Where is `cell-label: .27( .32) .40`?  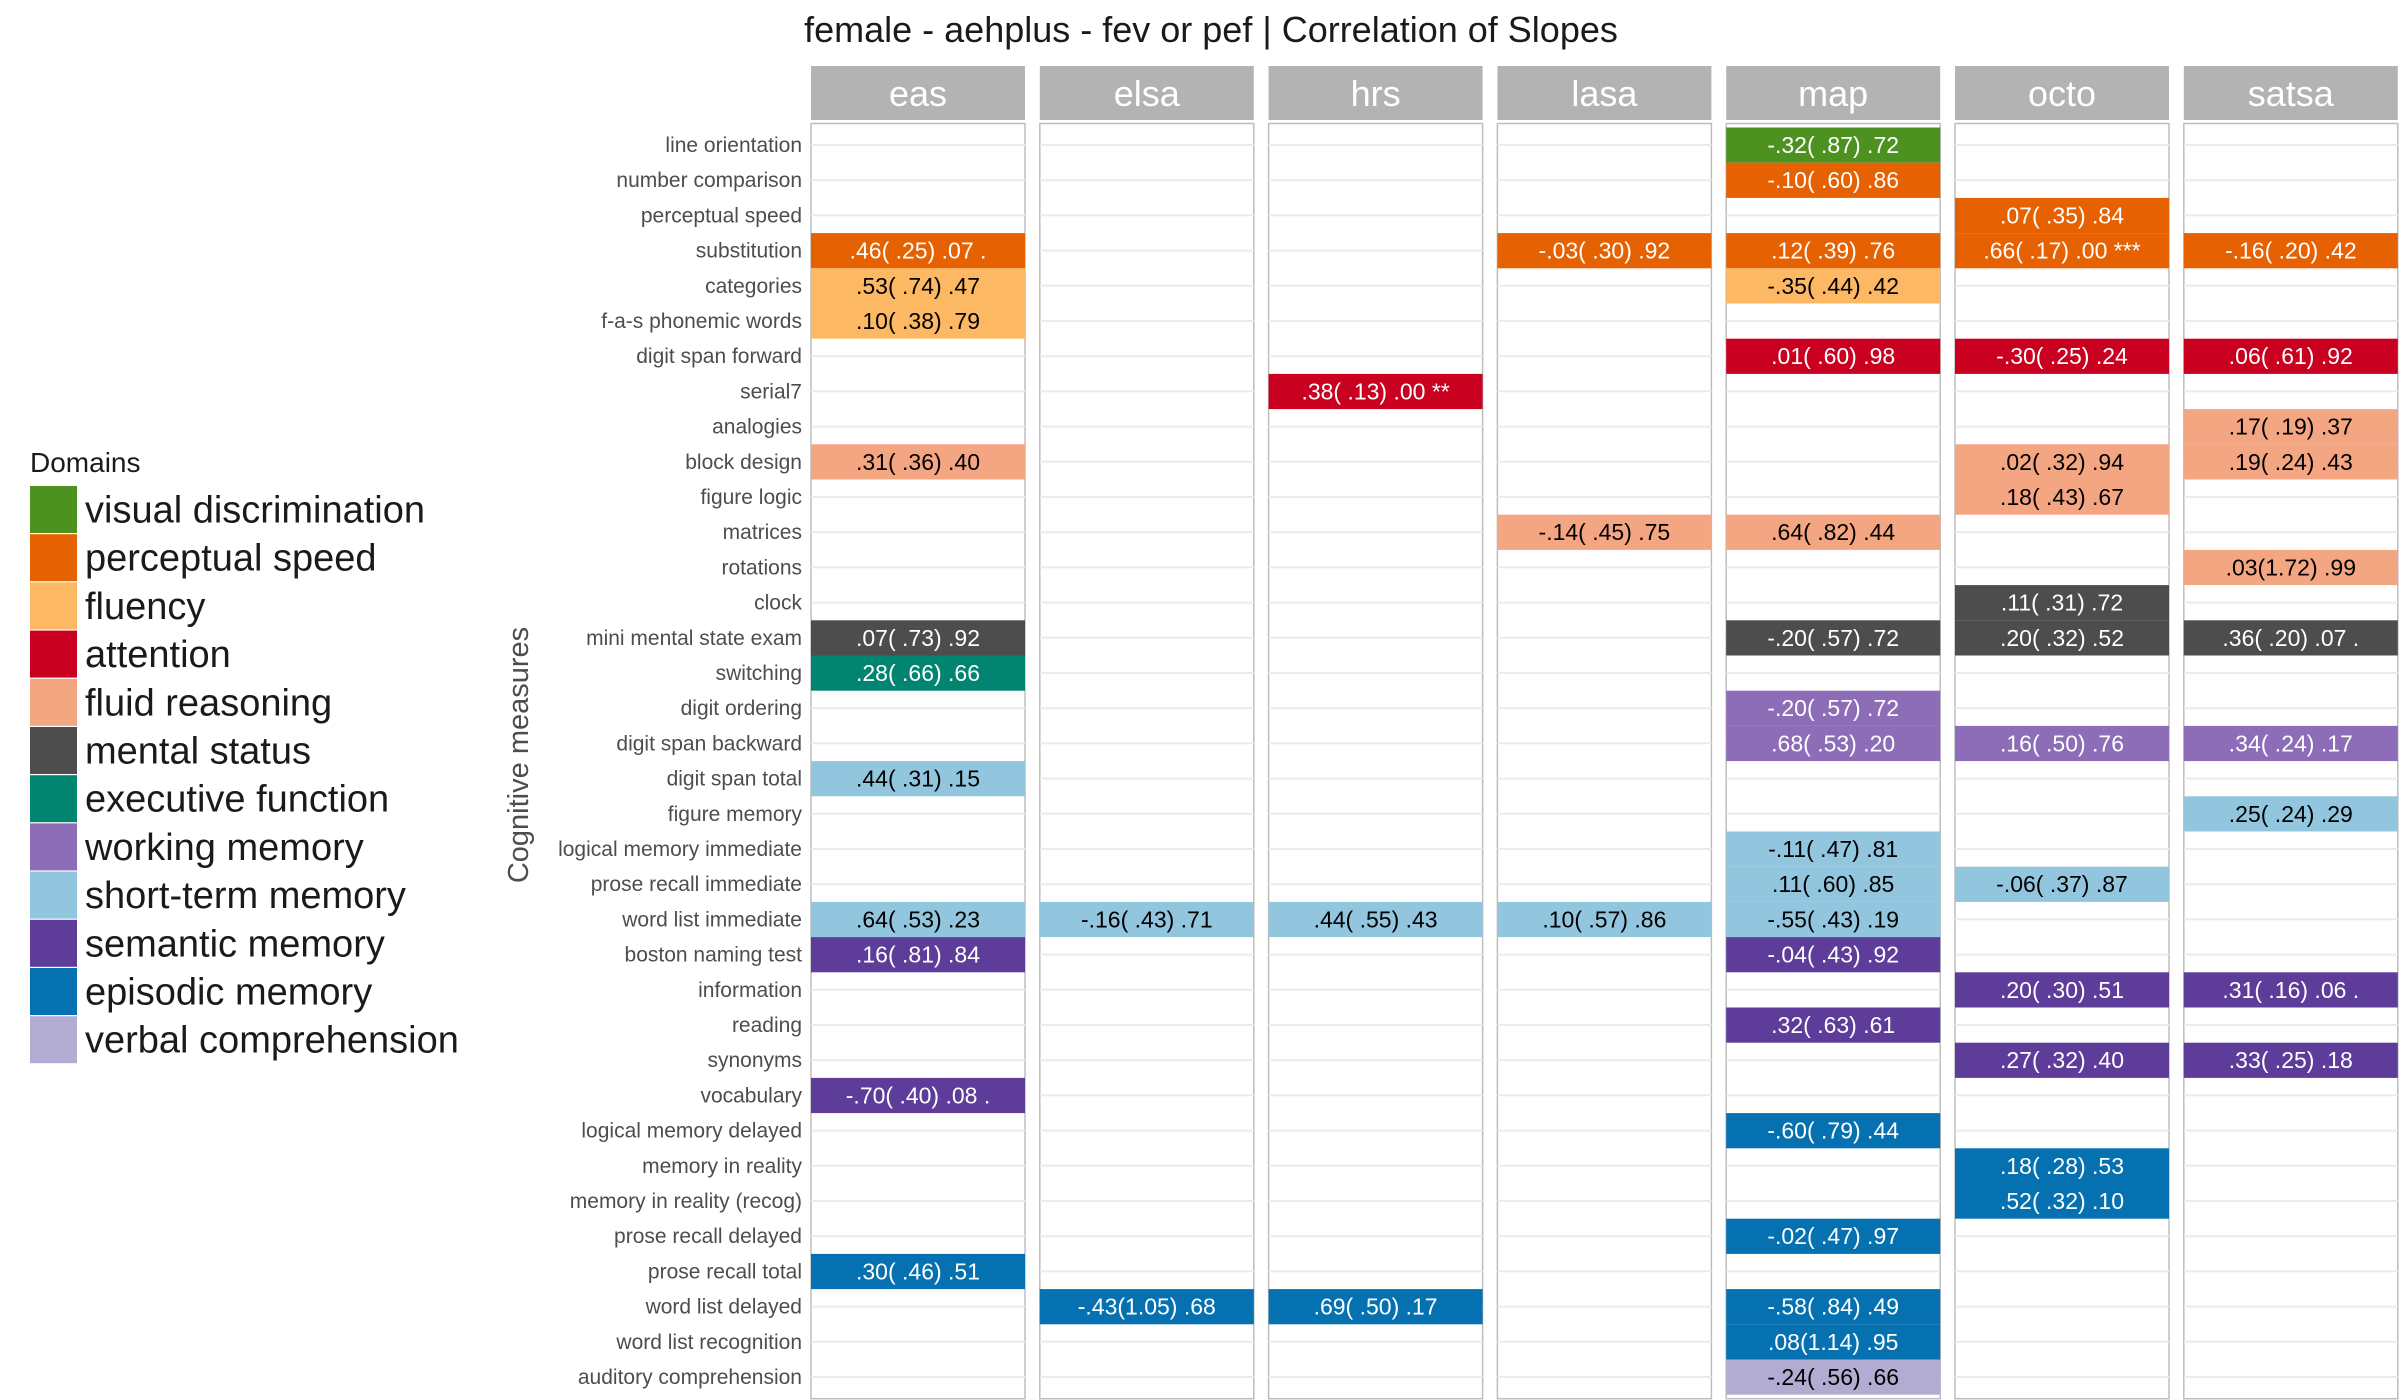 cell-label: .27( .32) .40 is located at coordinates (2062, 1060).